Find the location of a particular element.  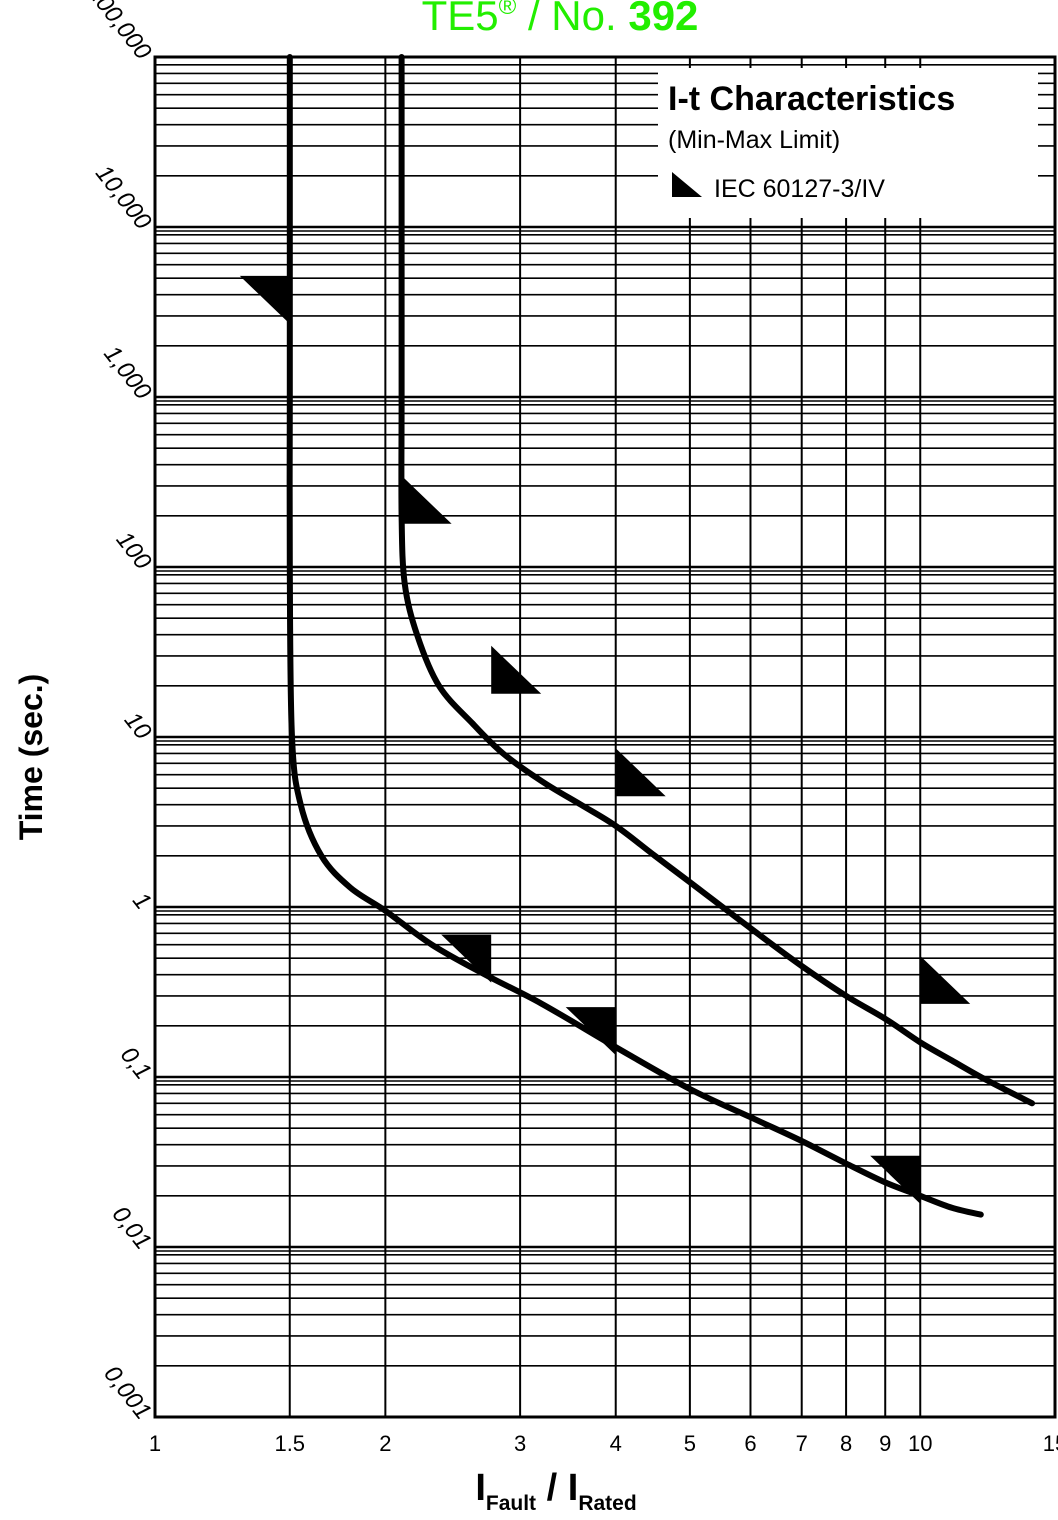

x-axis-label: IFault / IRated is located at coordinates (555, 1491).